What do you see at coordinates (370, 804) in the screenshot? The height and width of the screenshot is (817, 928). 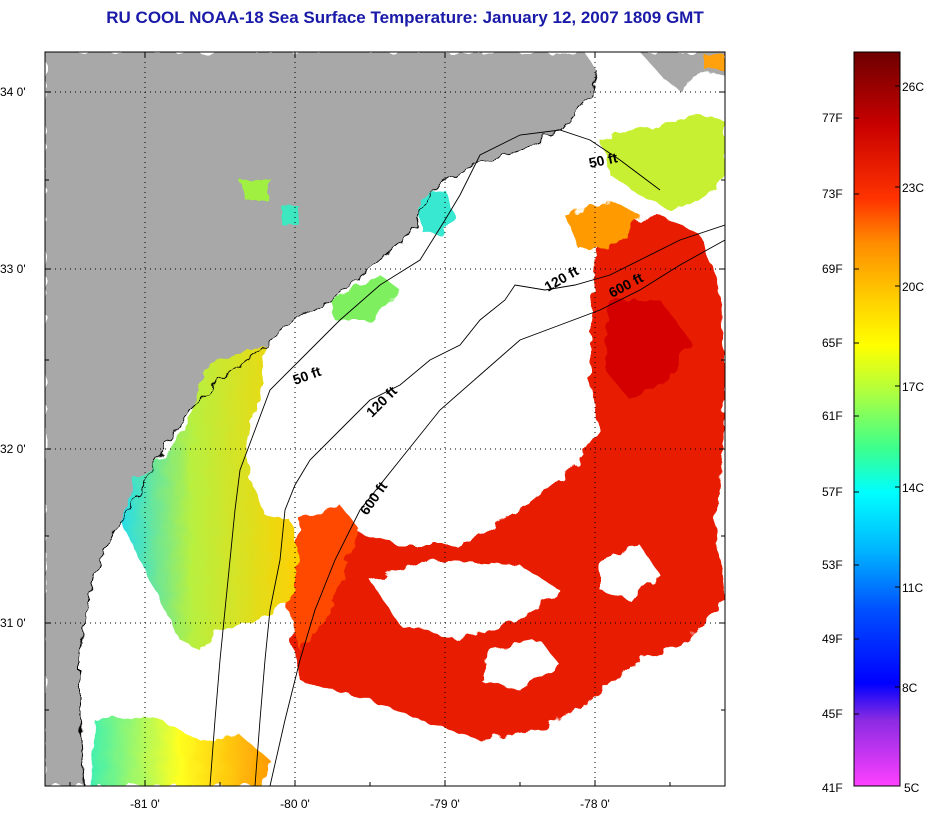 I see `longitude-labels: -81 0' -80 0' -79 0' -78 0'` at bounding box center [370, 804].